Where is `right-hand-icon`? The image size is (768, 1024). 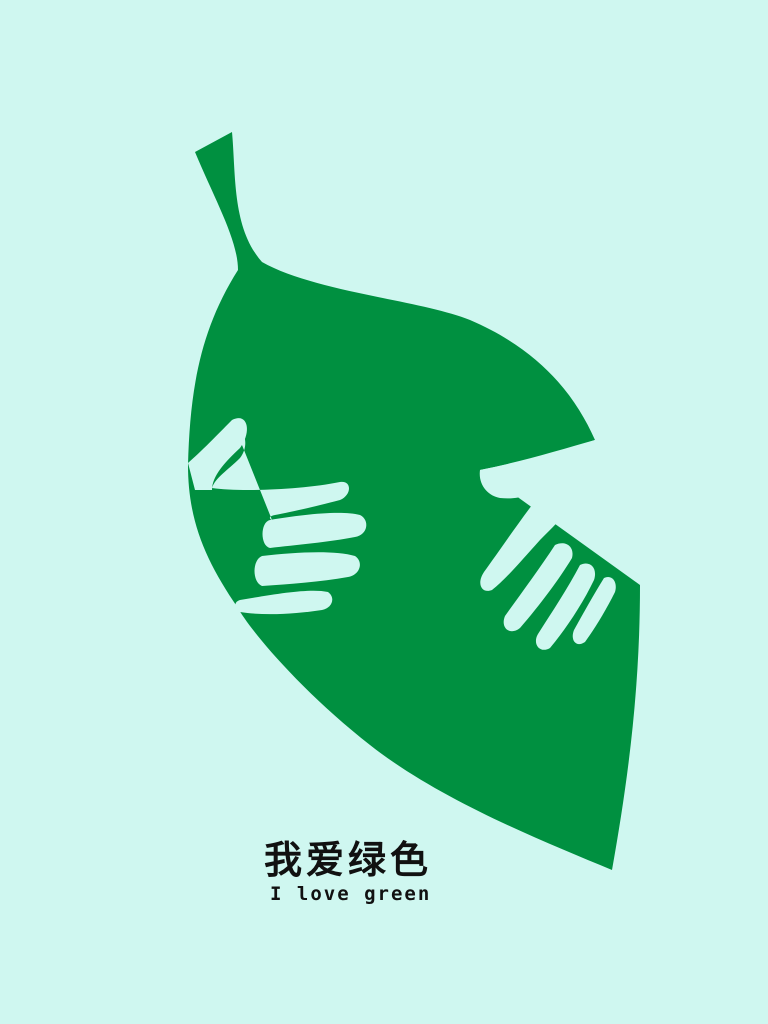 right-hand-icon is located at coordinates (547, 545).